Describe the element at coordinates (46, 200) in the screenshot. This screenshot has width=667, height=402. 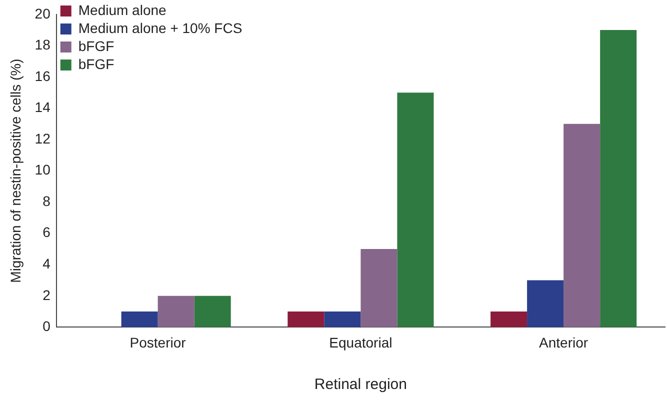
I see `y-tick-label: 8` at that location.